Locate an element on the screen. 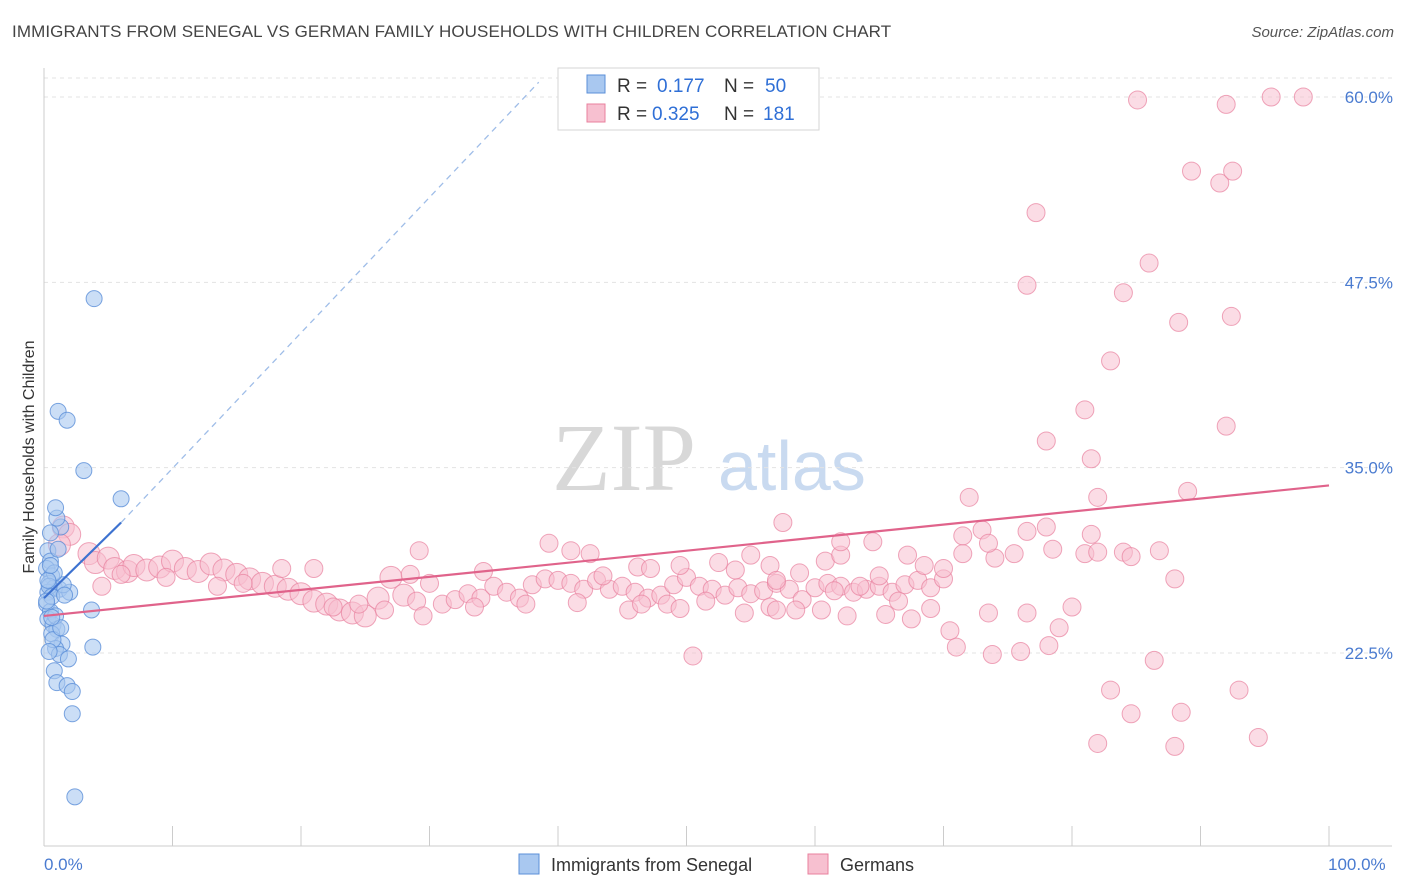 The width and height of the screenshot is (1406, 892). trend-line-senegal-extension is located at coordinates (330, 302).